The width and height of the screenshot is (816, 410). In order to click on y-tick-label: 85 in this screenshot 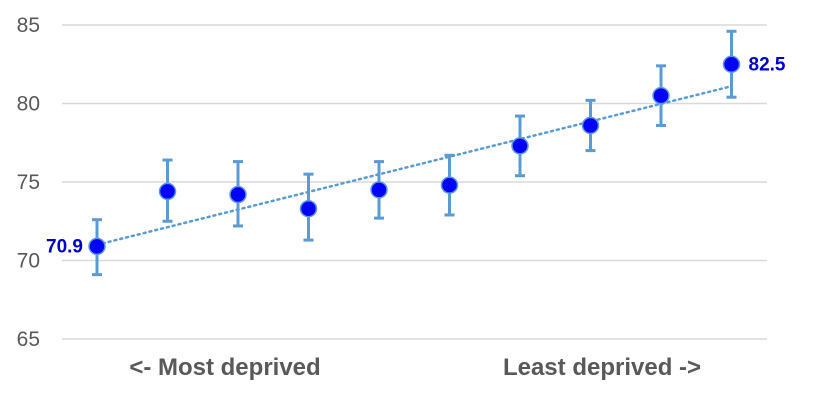, I will do `click(28, 25)`.